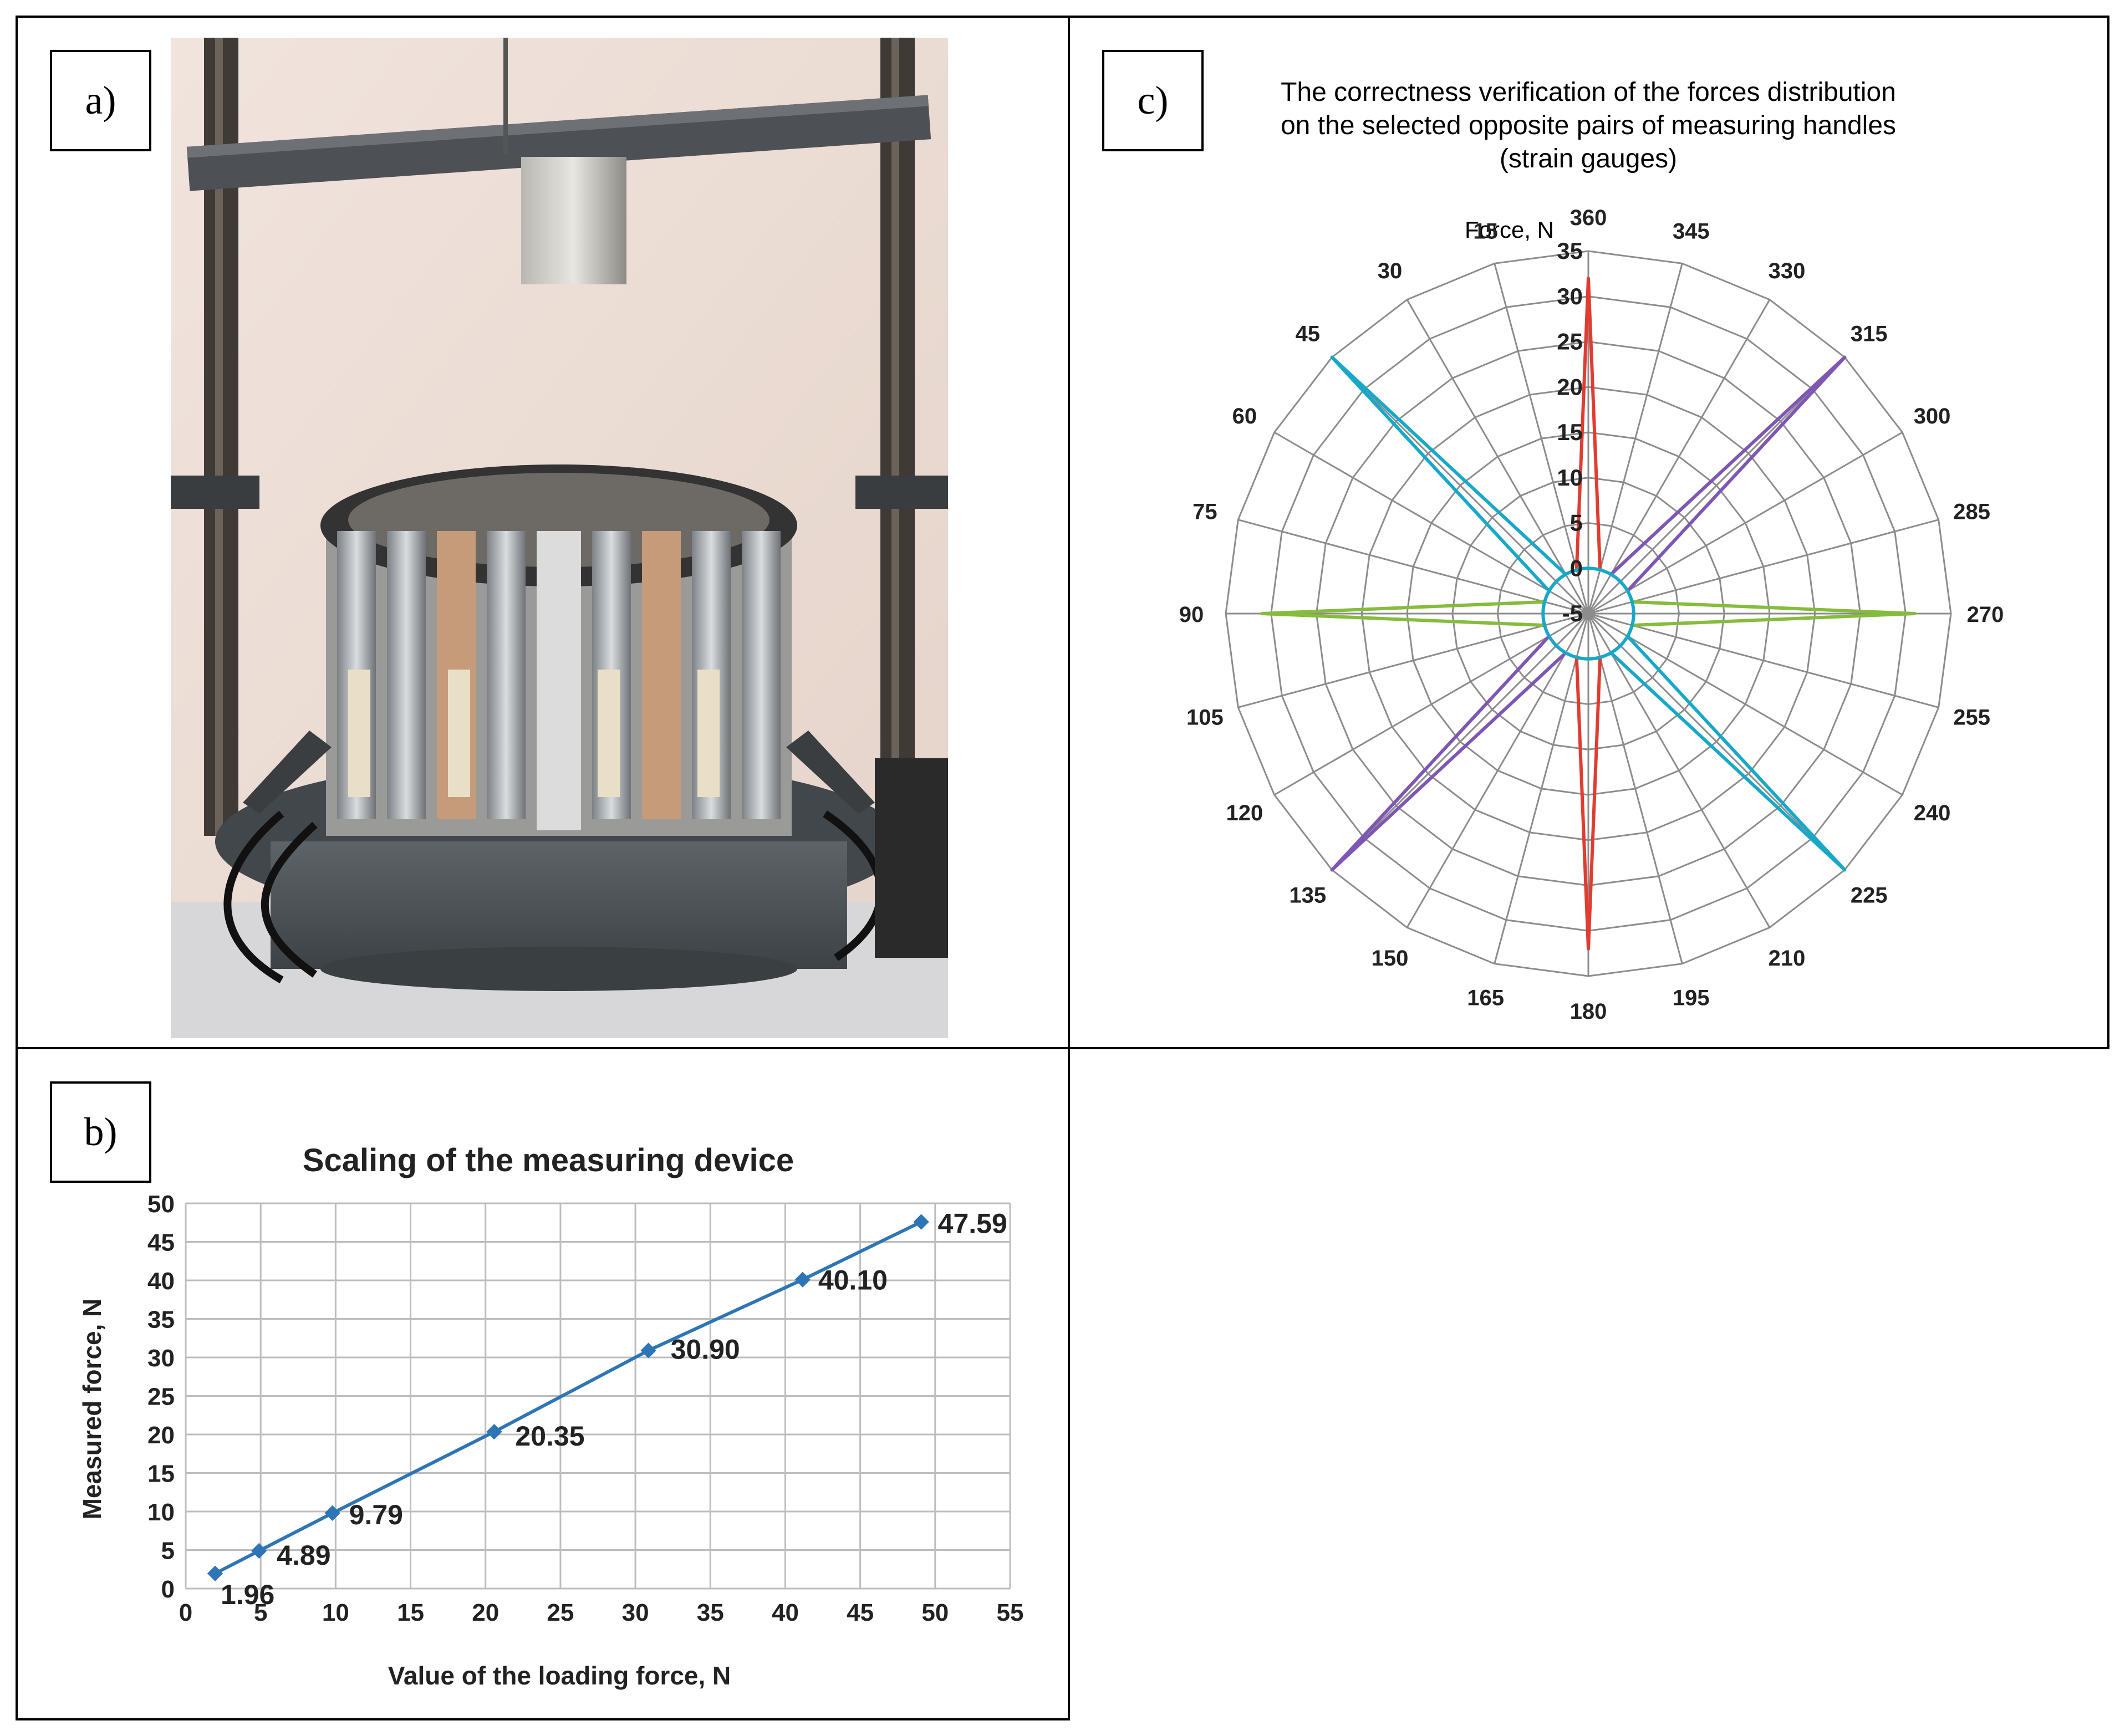 The image size is (2125, 1736). I want to click on x-tick-label: 25, so click(560, 1612).